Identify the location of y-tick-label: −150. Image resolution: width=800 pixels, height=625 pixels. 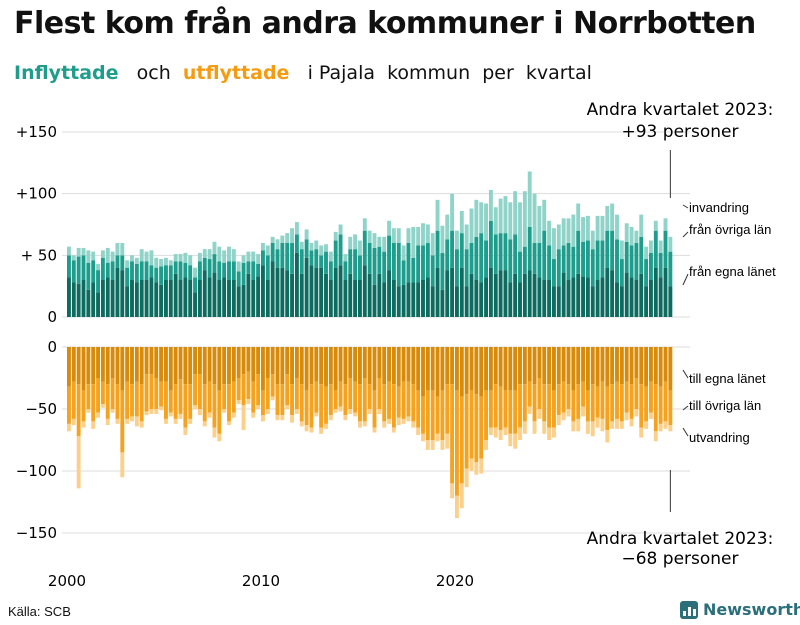
(36, 533).